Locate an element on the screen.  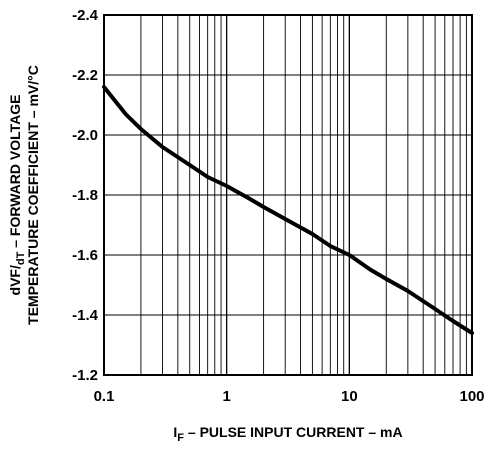
x-axis-title-symbol: I is located at coordinates (175, 432).